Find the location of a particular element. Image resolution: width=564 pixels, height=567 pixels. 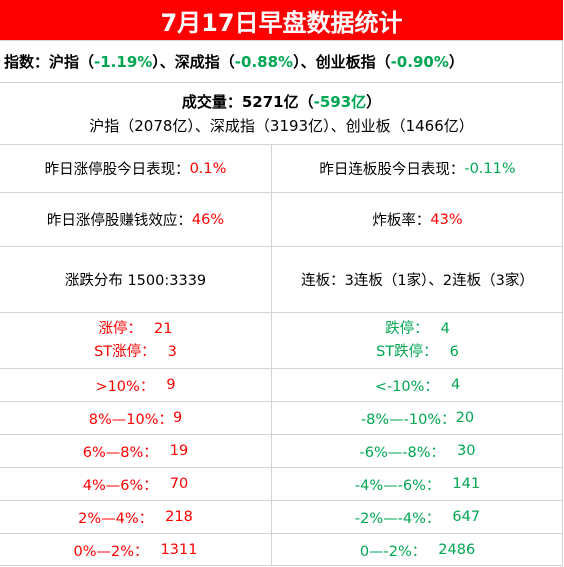

distribution-text: 涨跌分布 1500:3339 is located at coordinates (135, 281).